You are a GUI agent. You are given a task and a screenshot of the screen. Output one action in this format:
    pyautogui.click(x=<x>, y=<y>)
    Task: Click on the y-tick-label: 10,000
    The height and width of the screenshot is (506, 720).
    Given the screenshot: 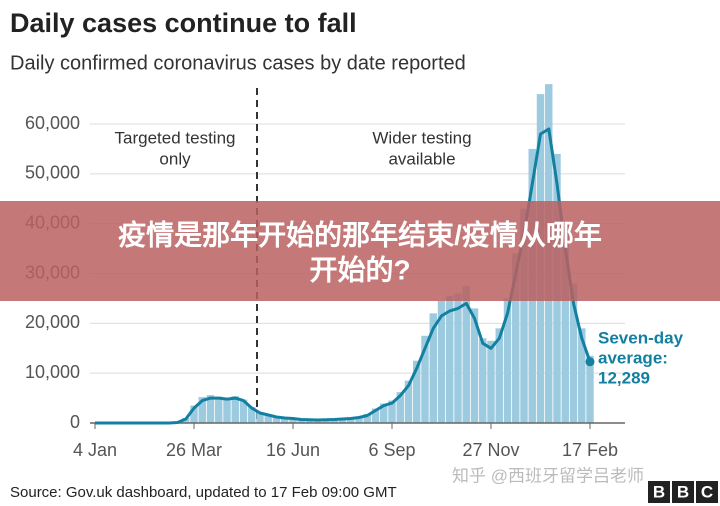 What is the action you would take?
    pyautogui.click(x=52, y=372)
    